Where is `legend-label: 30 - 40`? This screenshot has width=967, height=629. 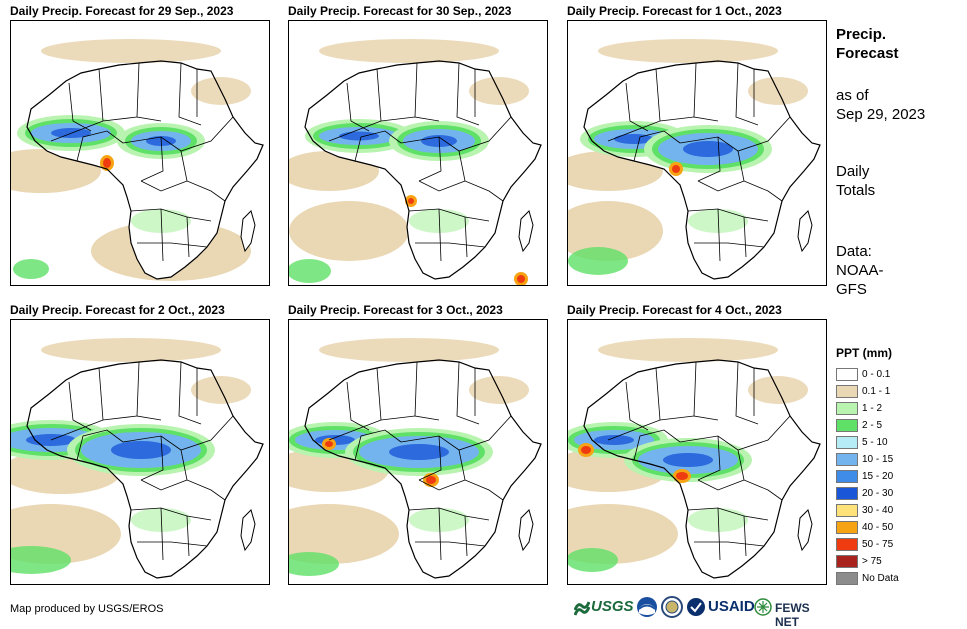
legend-label: 30 - 40 is located at coordinates (878, 510).